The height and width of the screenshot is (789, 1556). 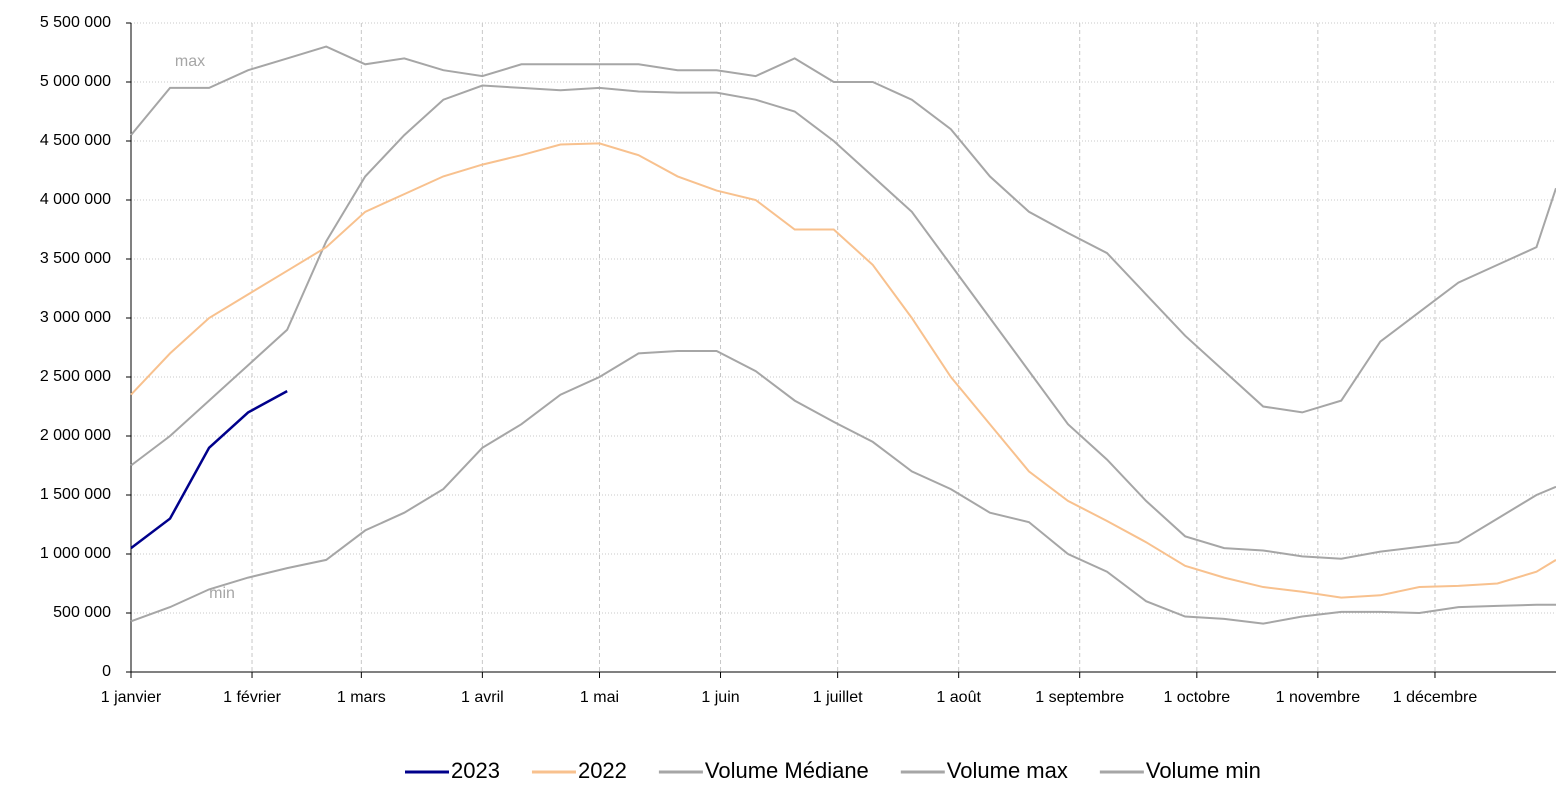 I want to click on legend-label: Volume min, so click(x=1203, y=770).